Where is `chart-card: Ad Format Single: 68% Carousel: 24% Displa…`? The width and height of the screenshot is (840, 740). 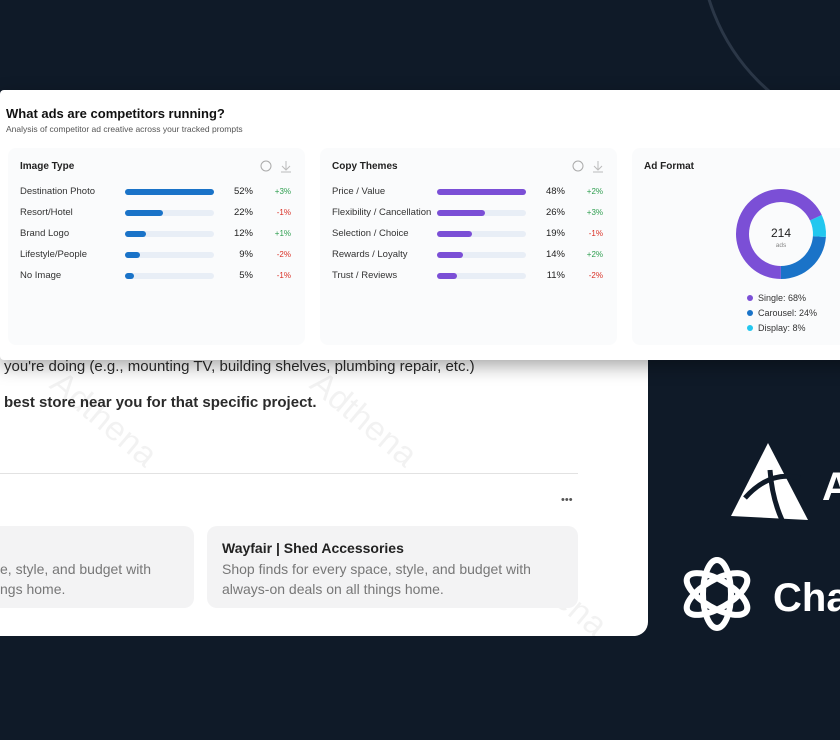 chart-card: Ad Format Single: 68% Carousel: 24% Displa… is located at coordinates (736, 246).